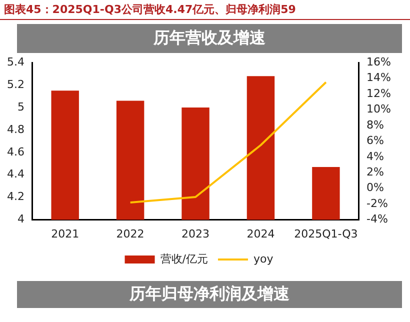  What do you see at coordinates (184, 259) in the screenshot?
I see `legend-label: 营收/亿元` at bounding box center [184, 259].